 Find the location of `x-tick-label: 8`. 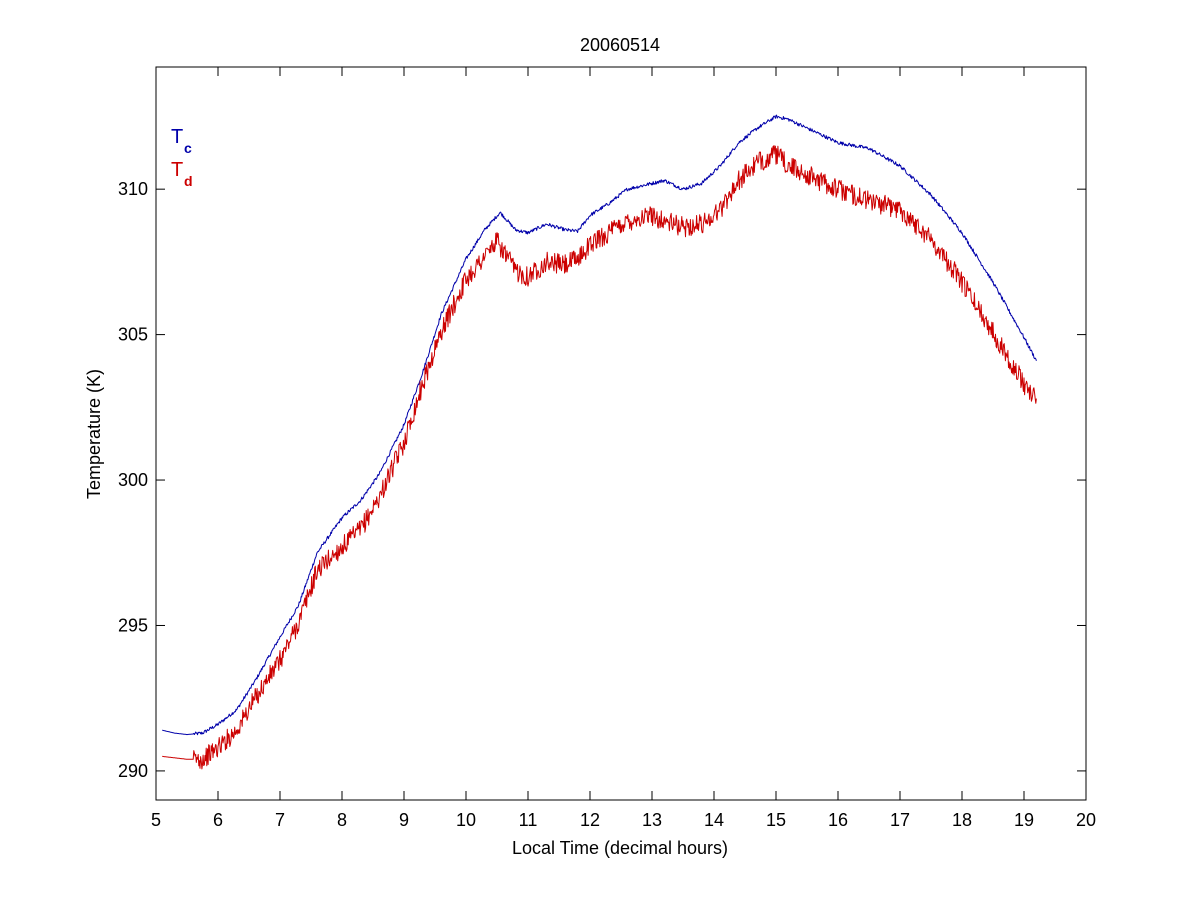

x-tick-label: 8 is located at coordinates (342, 820).